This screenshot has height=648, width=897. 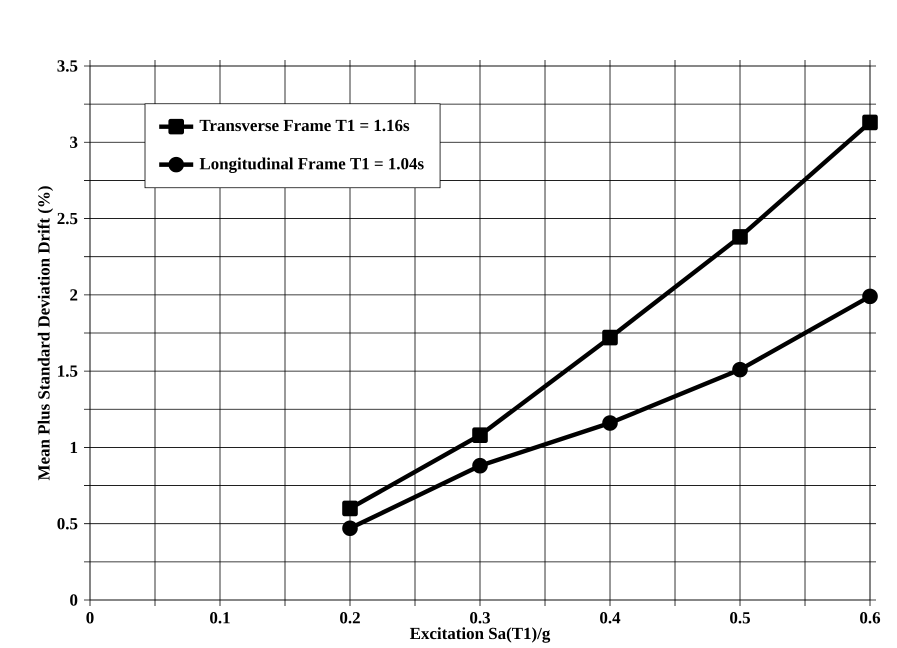 What do you see at coordinates (305, 126) in the screenshot?
I see `legend-label: Transverse Frame T1 = 1.16s` at bounding box center [305, 126].